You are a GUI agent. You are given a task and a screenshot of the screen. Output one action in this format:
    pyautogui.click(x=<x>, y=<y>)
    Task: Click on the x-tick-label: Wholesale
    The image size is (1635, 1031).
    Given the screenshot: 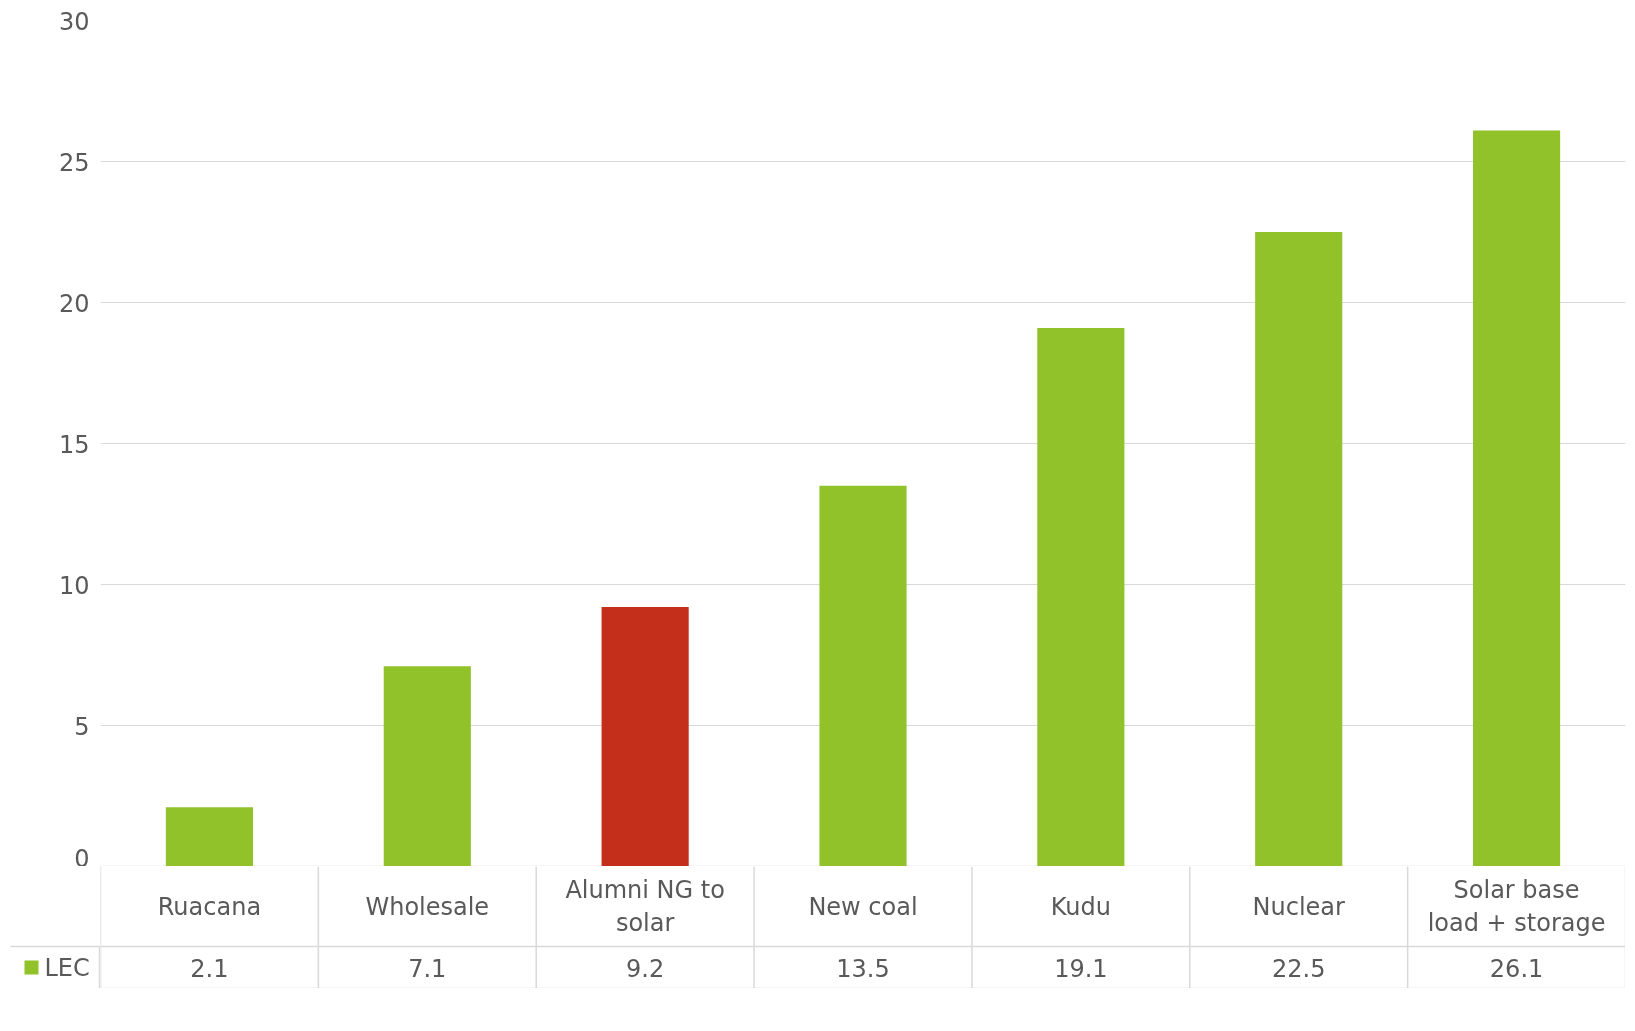 What is the action you would take?
    pyautogui.click(x=427, y=906)
    